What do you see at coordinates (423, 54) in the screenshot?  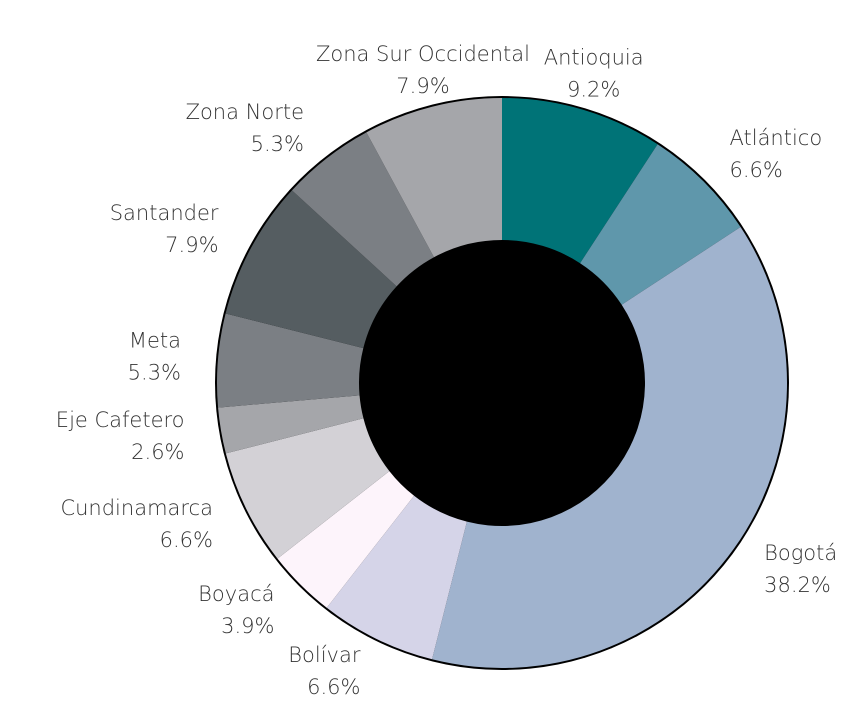 I see `slice-label: Zona Sur Occidental` at bounding box center [423, 54].